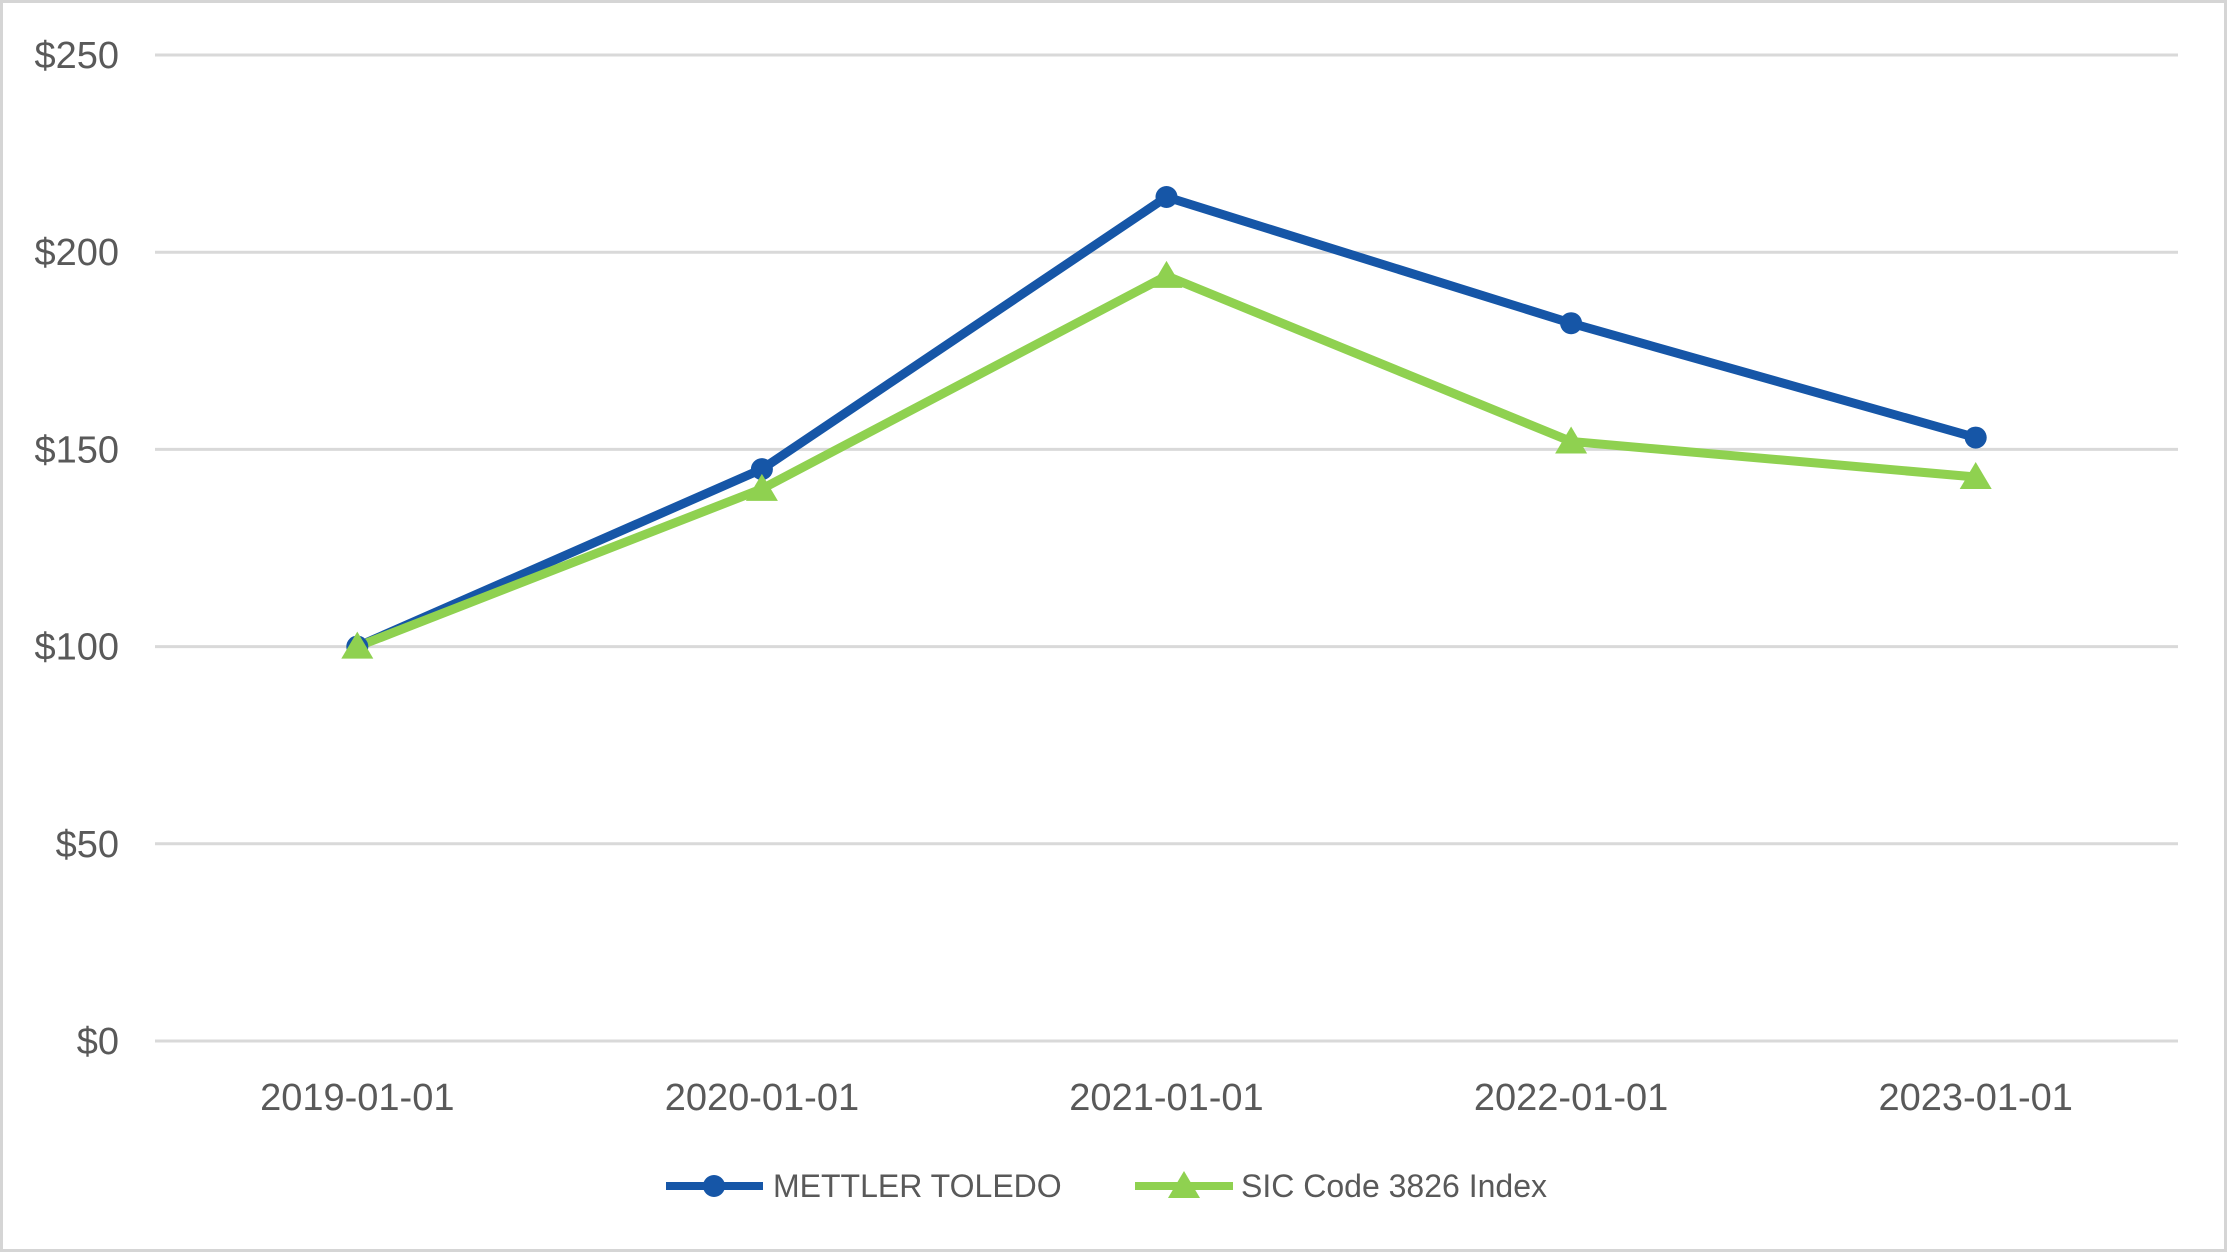 Image resolution: width=2227 pixels, height=1252 pixels. Describe the element at coordinates (917, 1186) in the screenshot. I see `legend-item-mettler-toledo-label: METTLER TOLEDO` at that location.